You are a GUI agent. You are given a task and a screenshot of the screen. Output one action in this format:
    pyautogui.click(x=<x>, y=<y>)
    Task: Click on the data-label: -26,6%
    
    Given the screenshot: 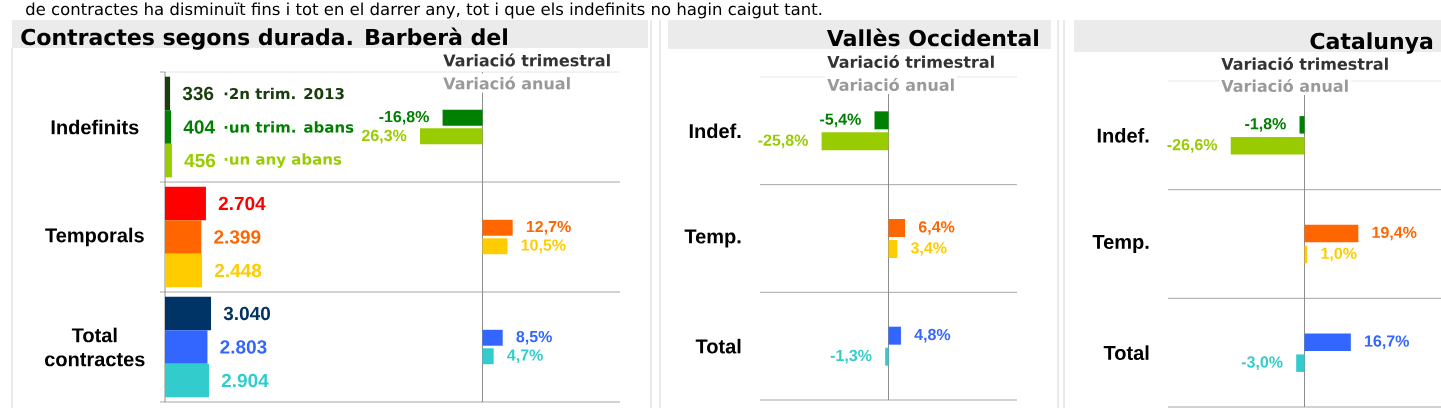 What is the action you would take?
    pyautogui.click(x=1192, y=146)
    